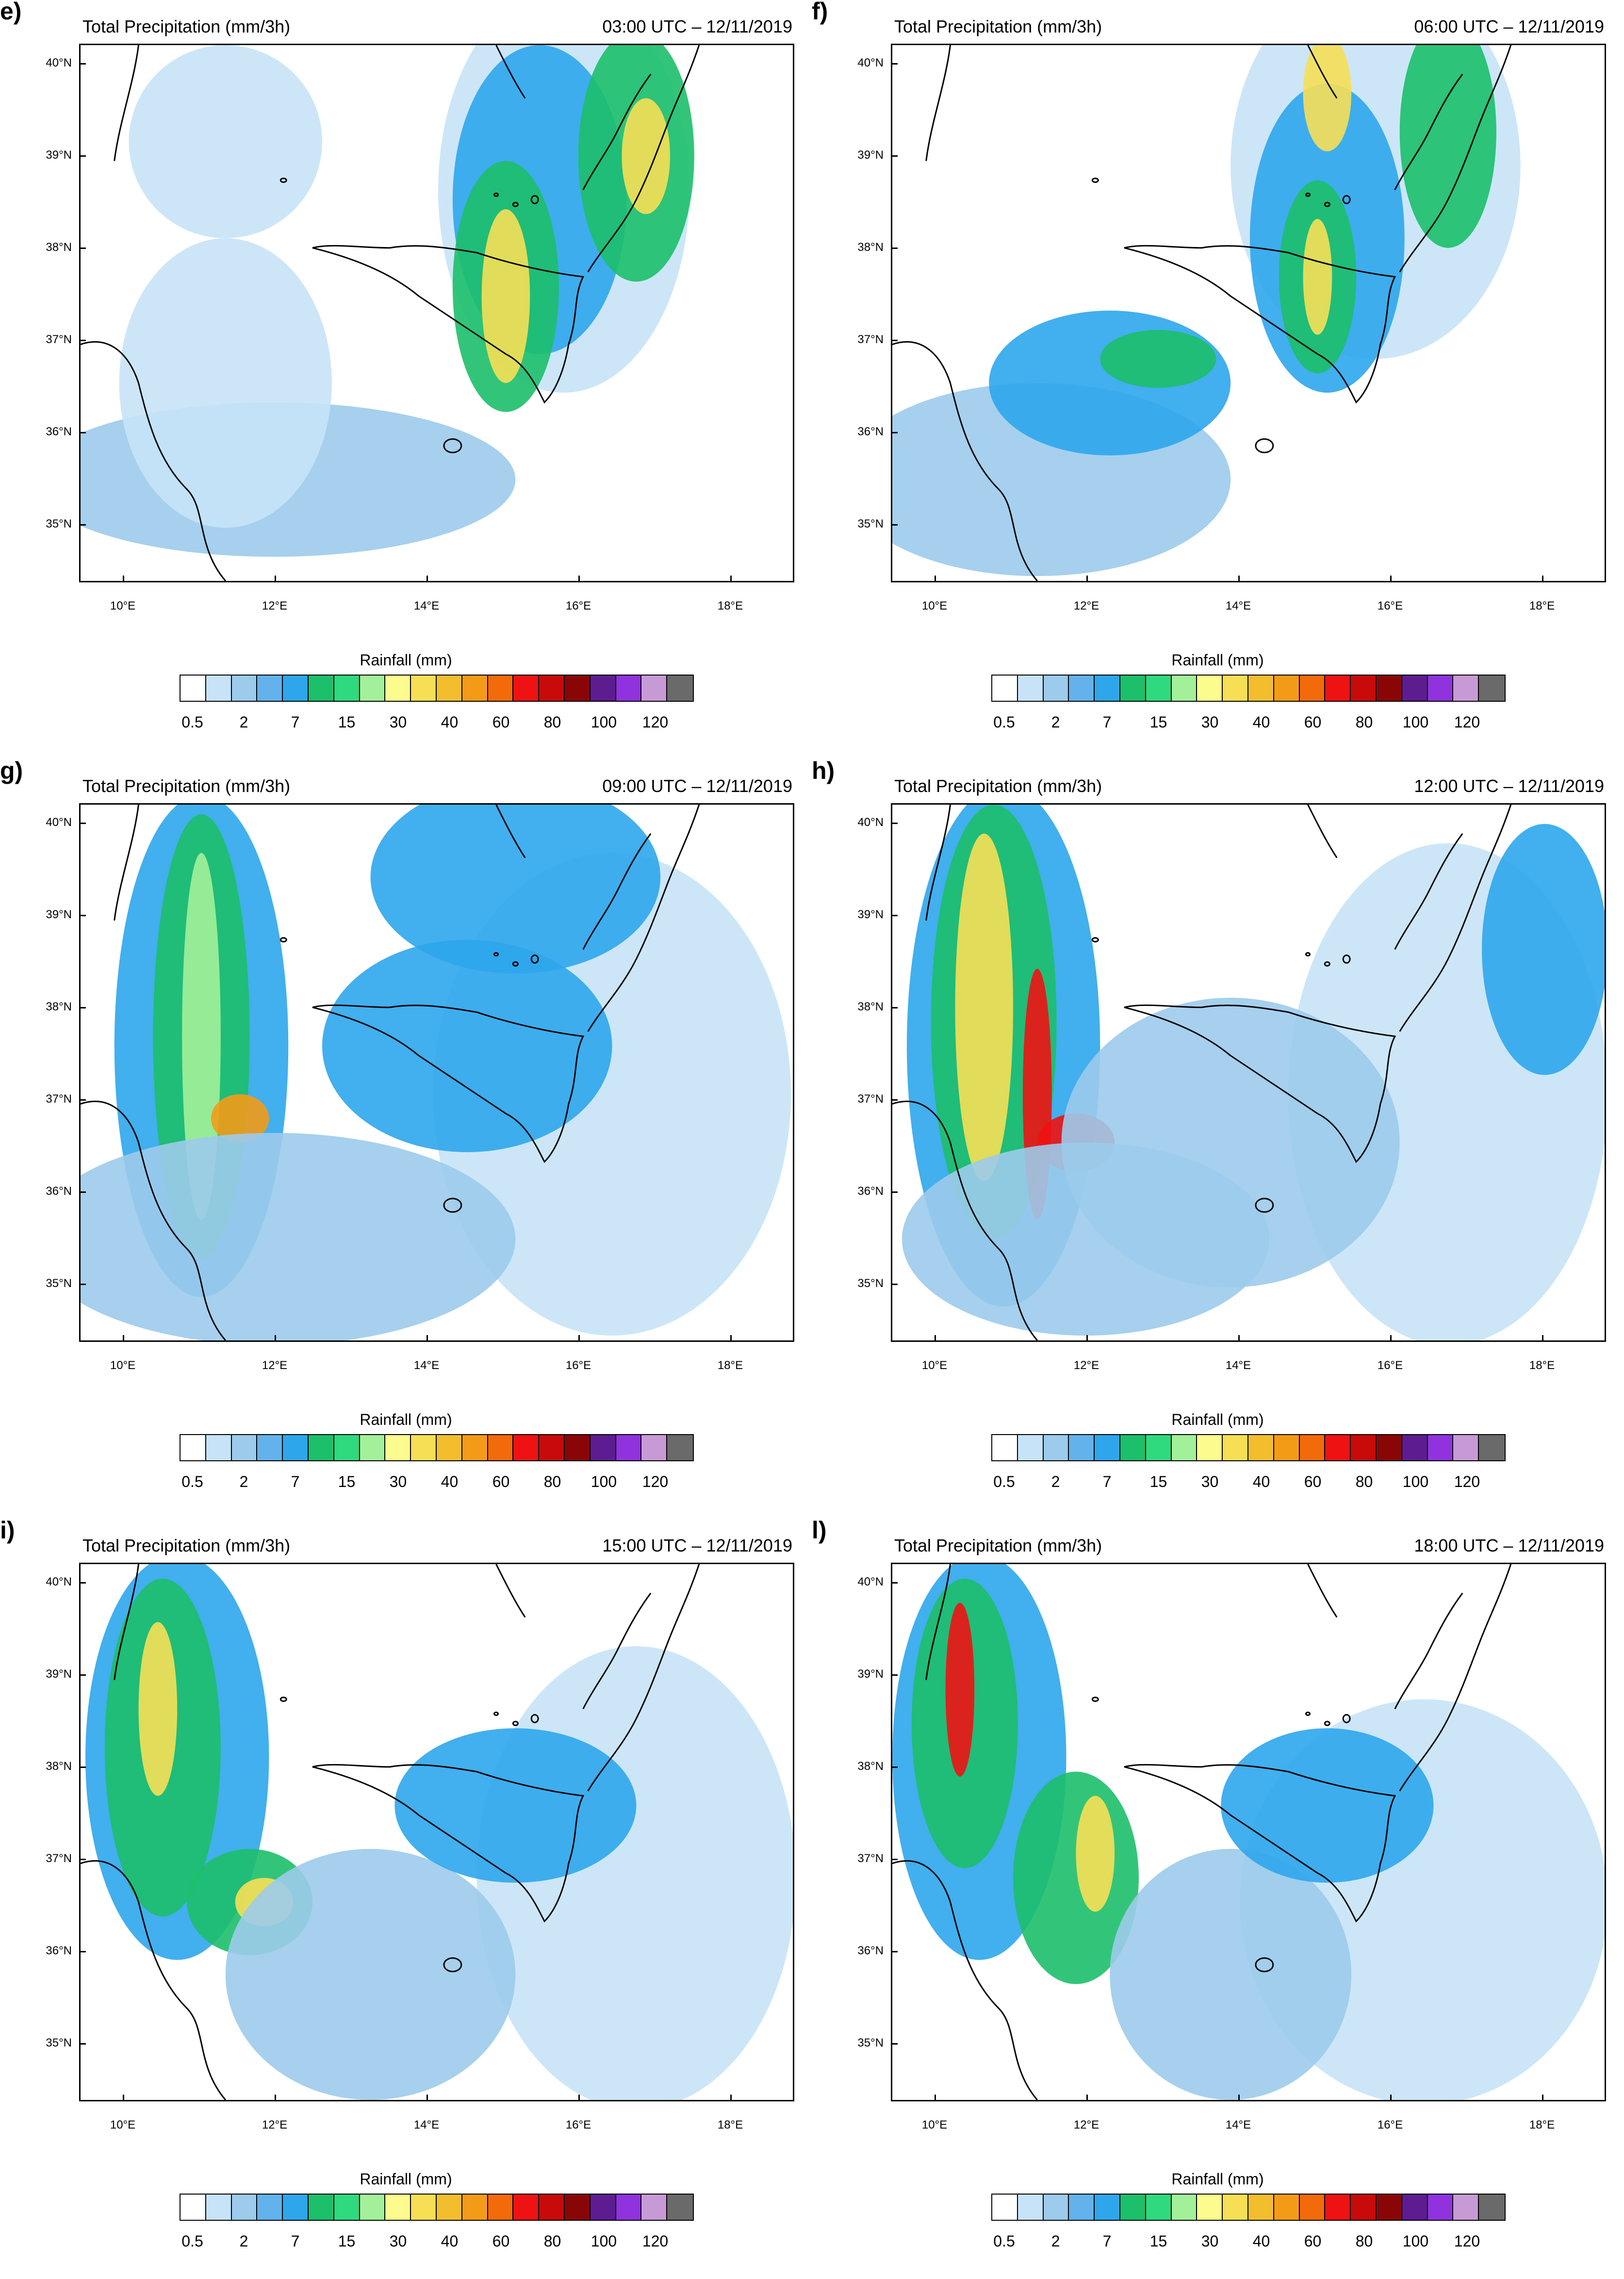 The height and width of the screenshot is (2279, 1624). Describe the element at coordinates (870, 62) in the screenshot. I see `latitude-label: 40°N` at that location.